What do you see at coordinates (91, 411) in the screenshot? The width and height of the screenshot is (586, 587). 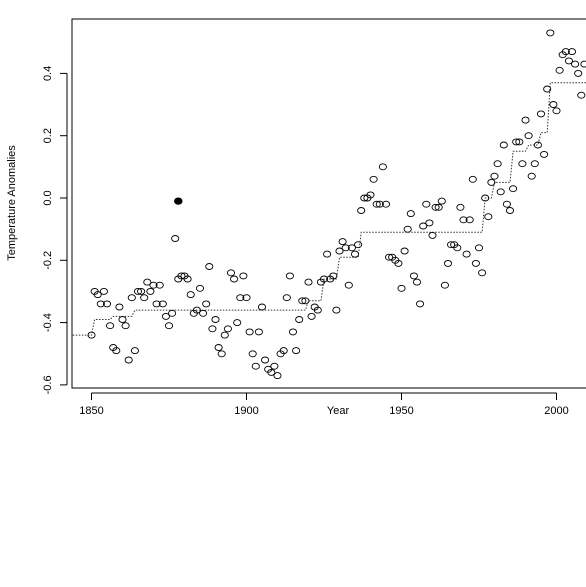 I see `x-tick-label: 1850` at bounding box center [91, 411].